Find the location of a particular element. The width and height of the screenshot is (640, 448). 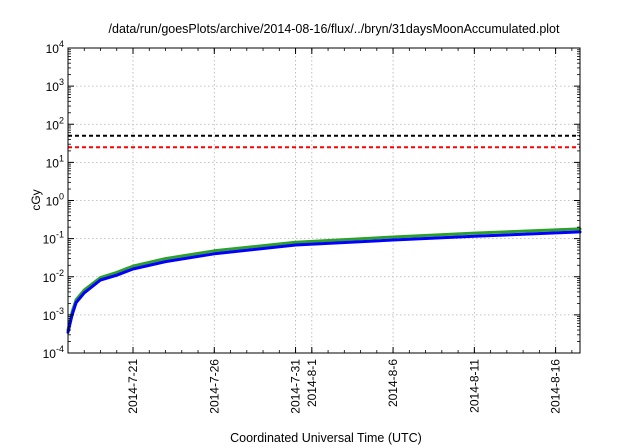

y-tick-exponent: 0 is located at coordinates (61, 197).